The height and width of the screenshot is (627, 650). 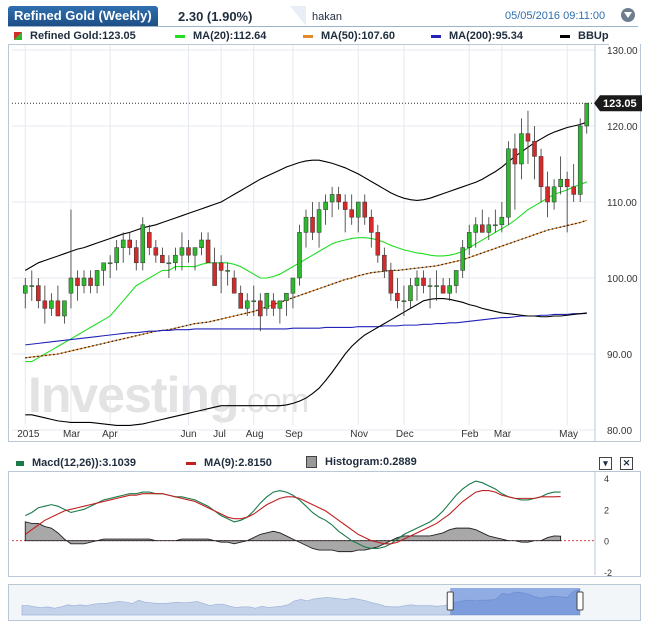 I want to click on header-underline, so click(x=323, y=26).